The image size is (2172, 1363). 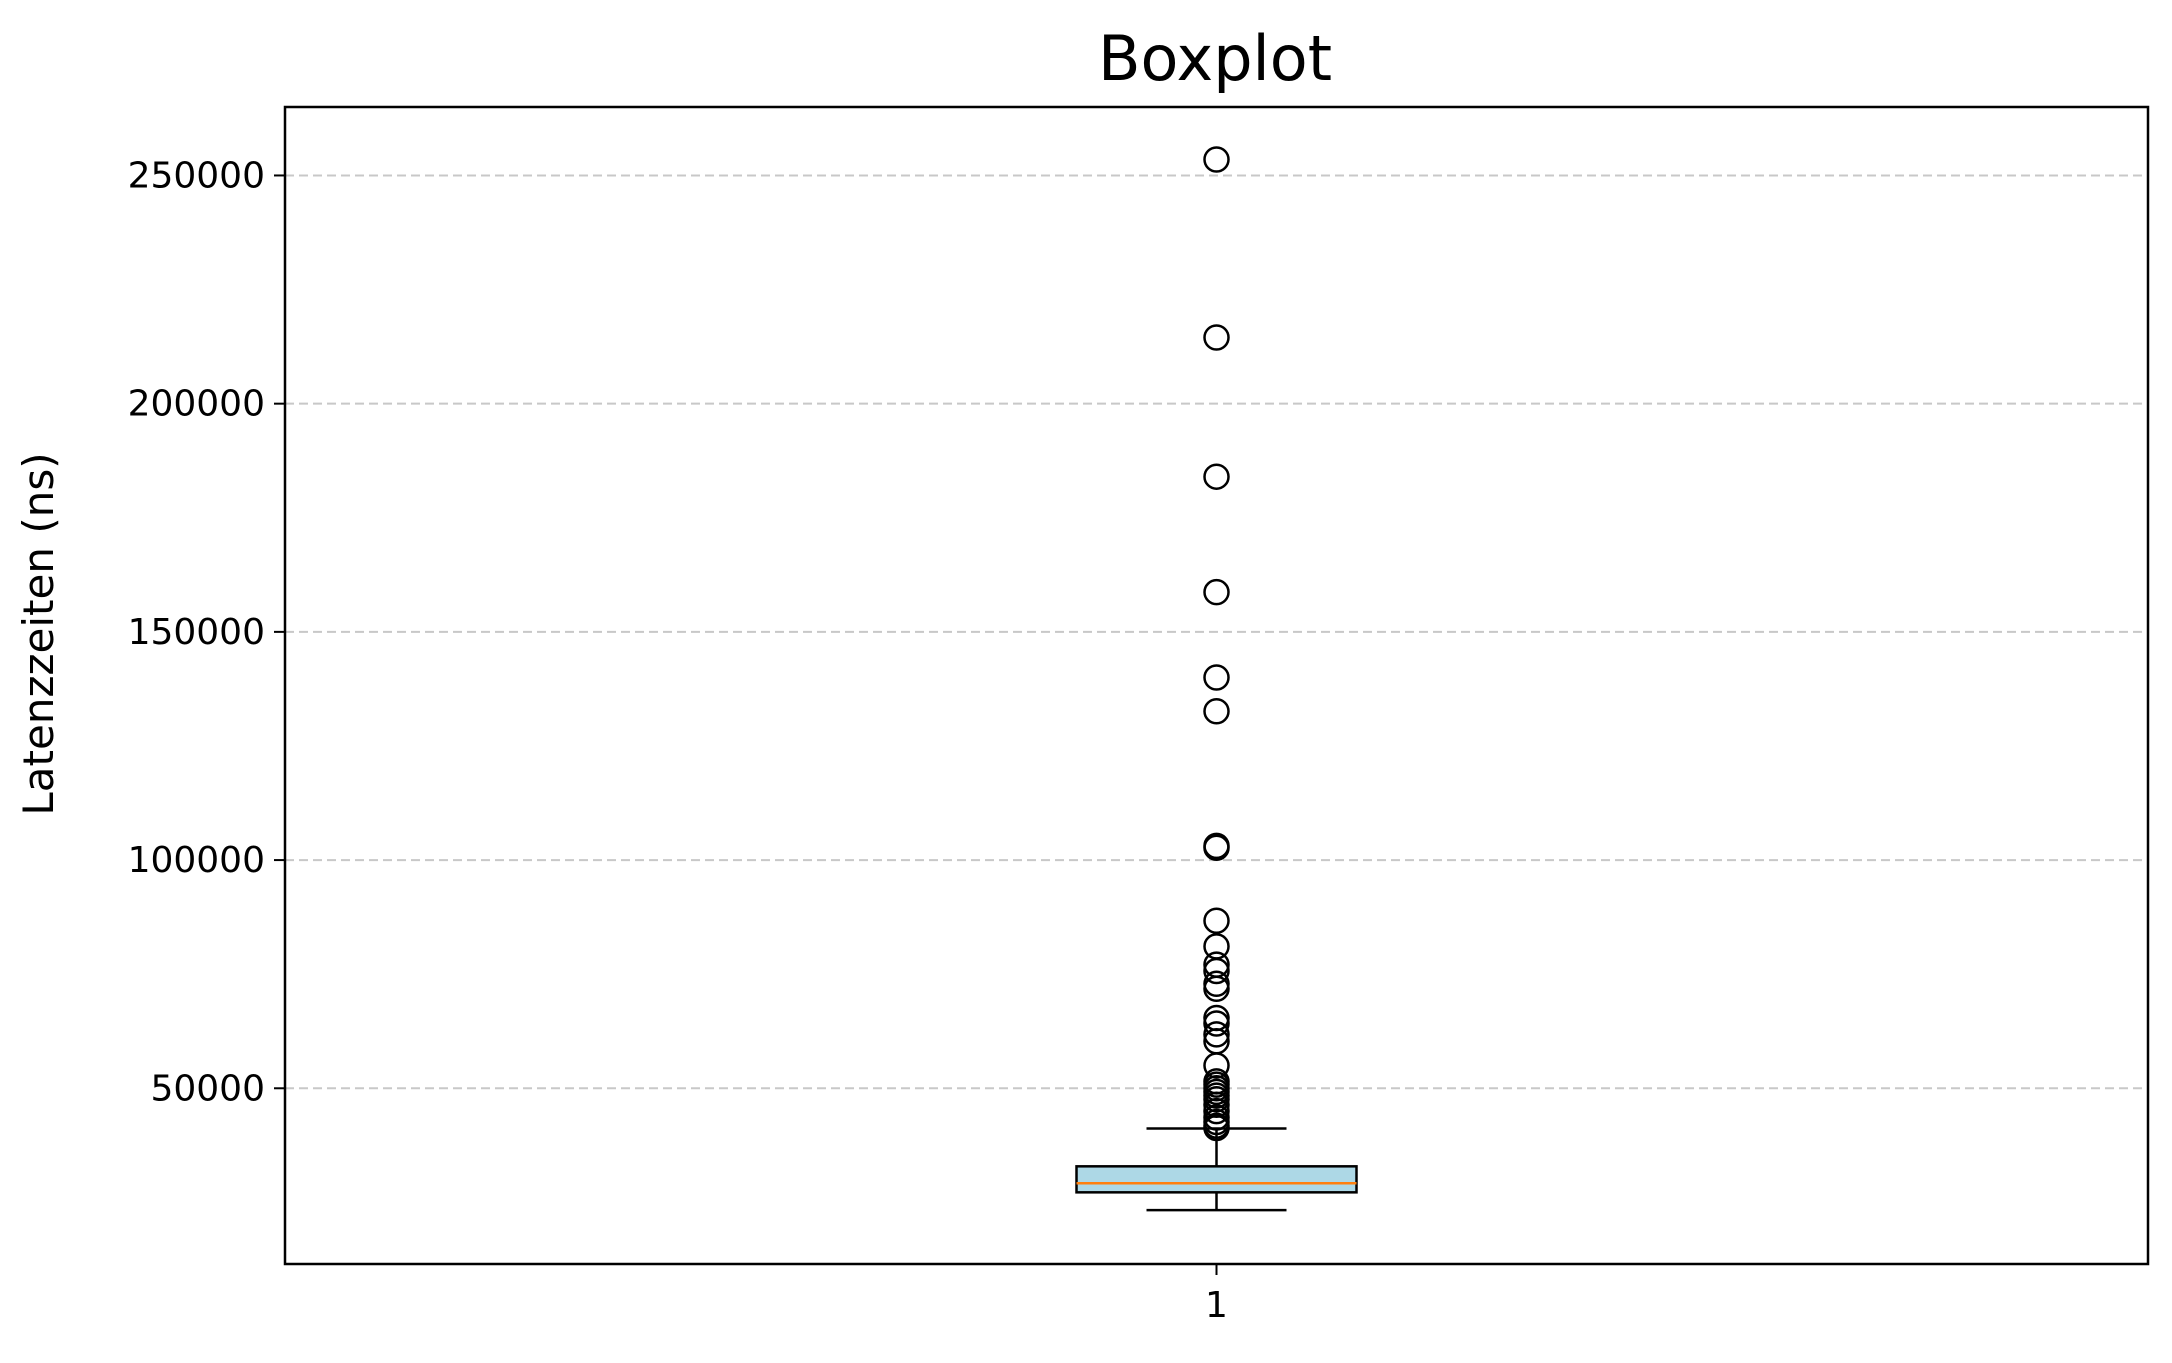 What do you see at coordinates (1216, 644) in the screenshot?
I see `outlier-points` at bounding box center [1216, 644].